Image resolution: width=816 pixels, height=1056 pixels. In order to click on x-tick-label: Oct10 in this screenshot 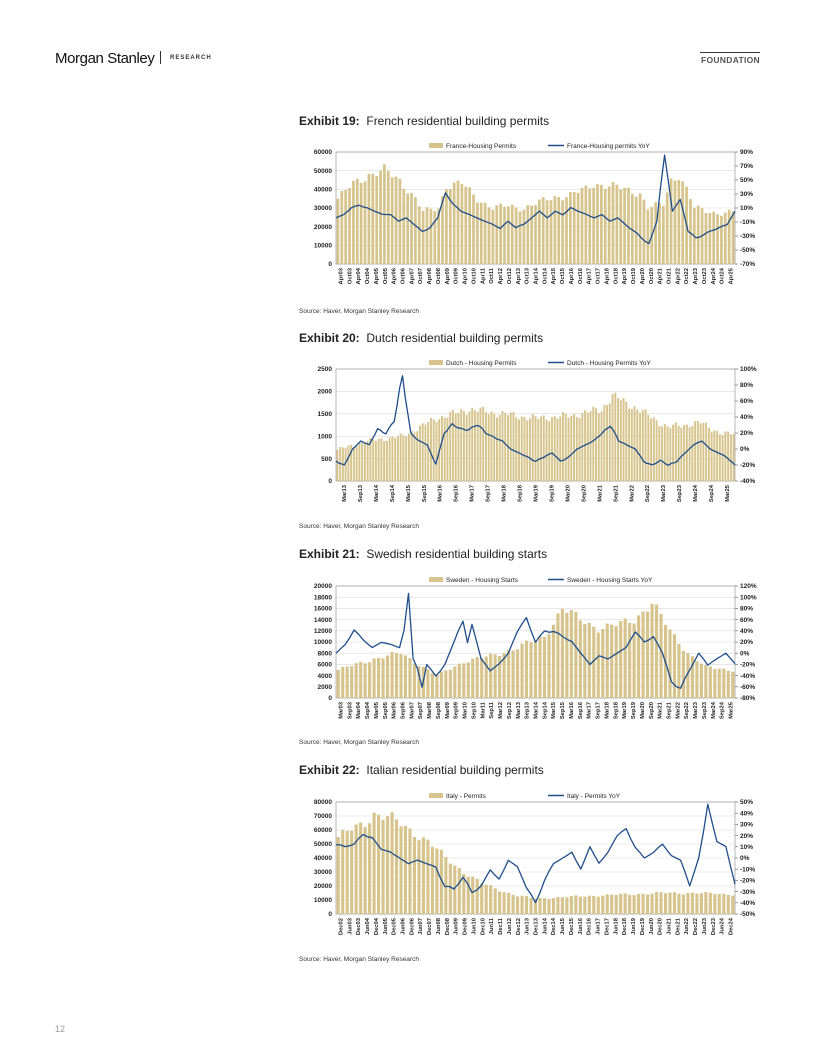, I will do `click(474, 276)`.